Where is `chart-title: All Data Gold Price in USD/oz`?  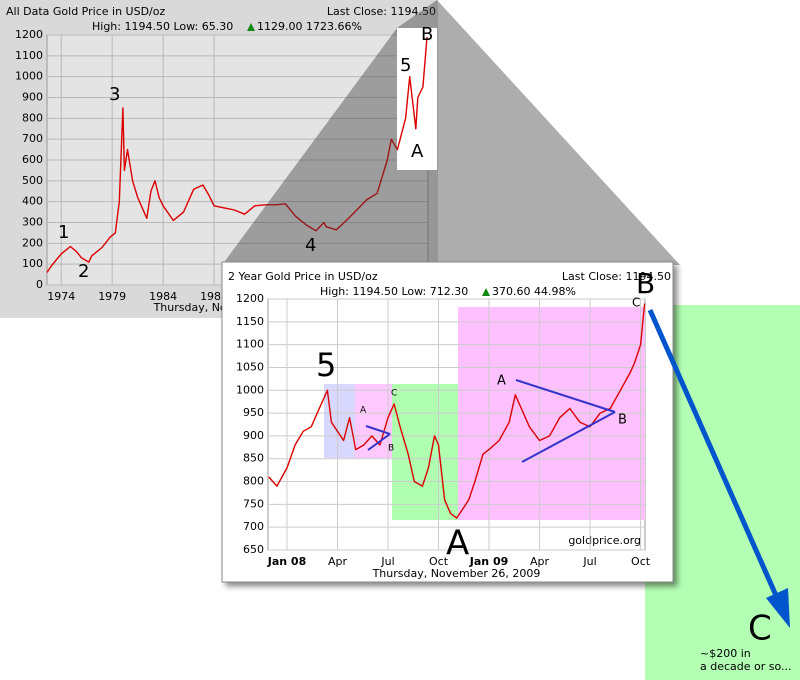 chart-title: All Data Gold Price in USD/oz is located at coordinates (85, 11).